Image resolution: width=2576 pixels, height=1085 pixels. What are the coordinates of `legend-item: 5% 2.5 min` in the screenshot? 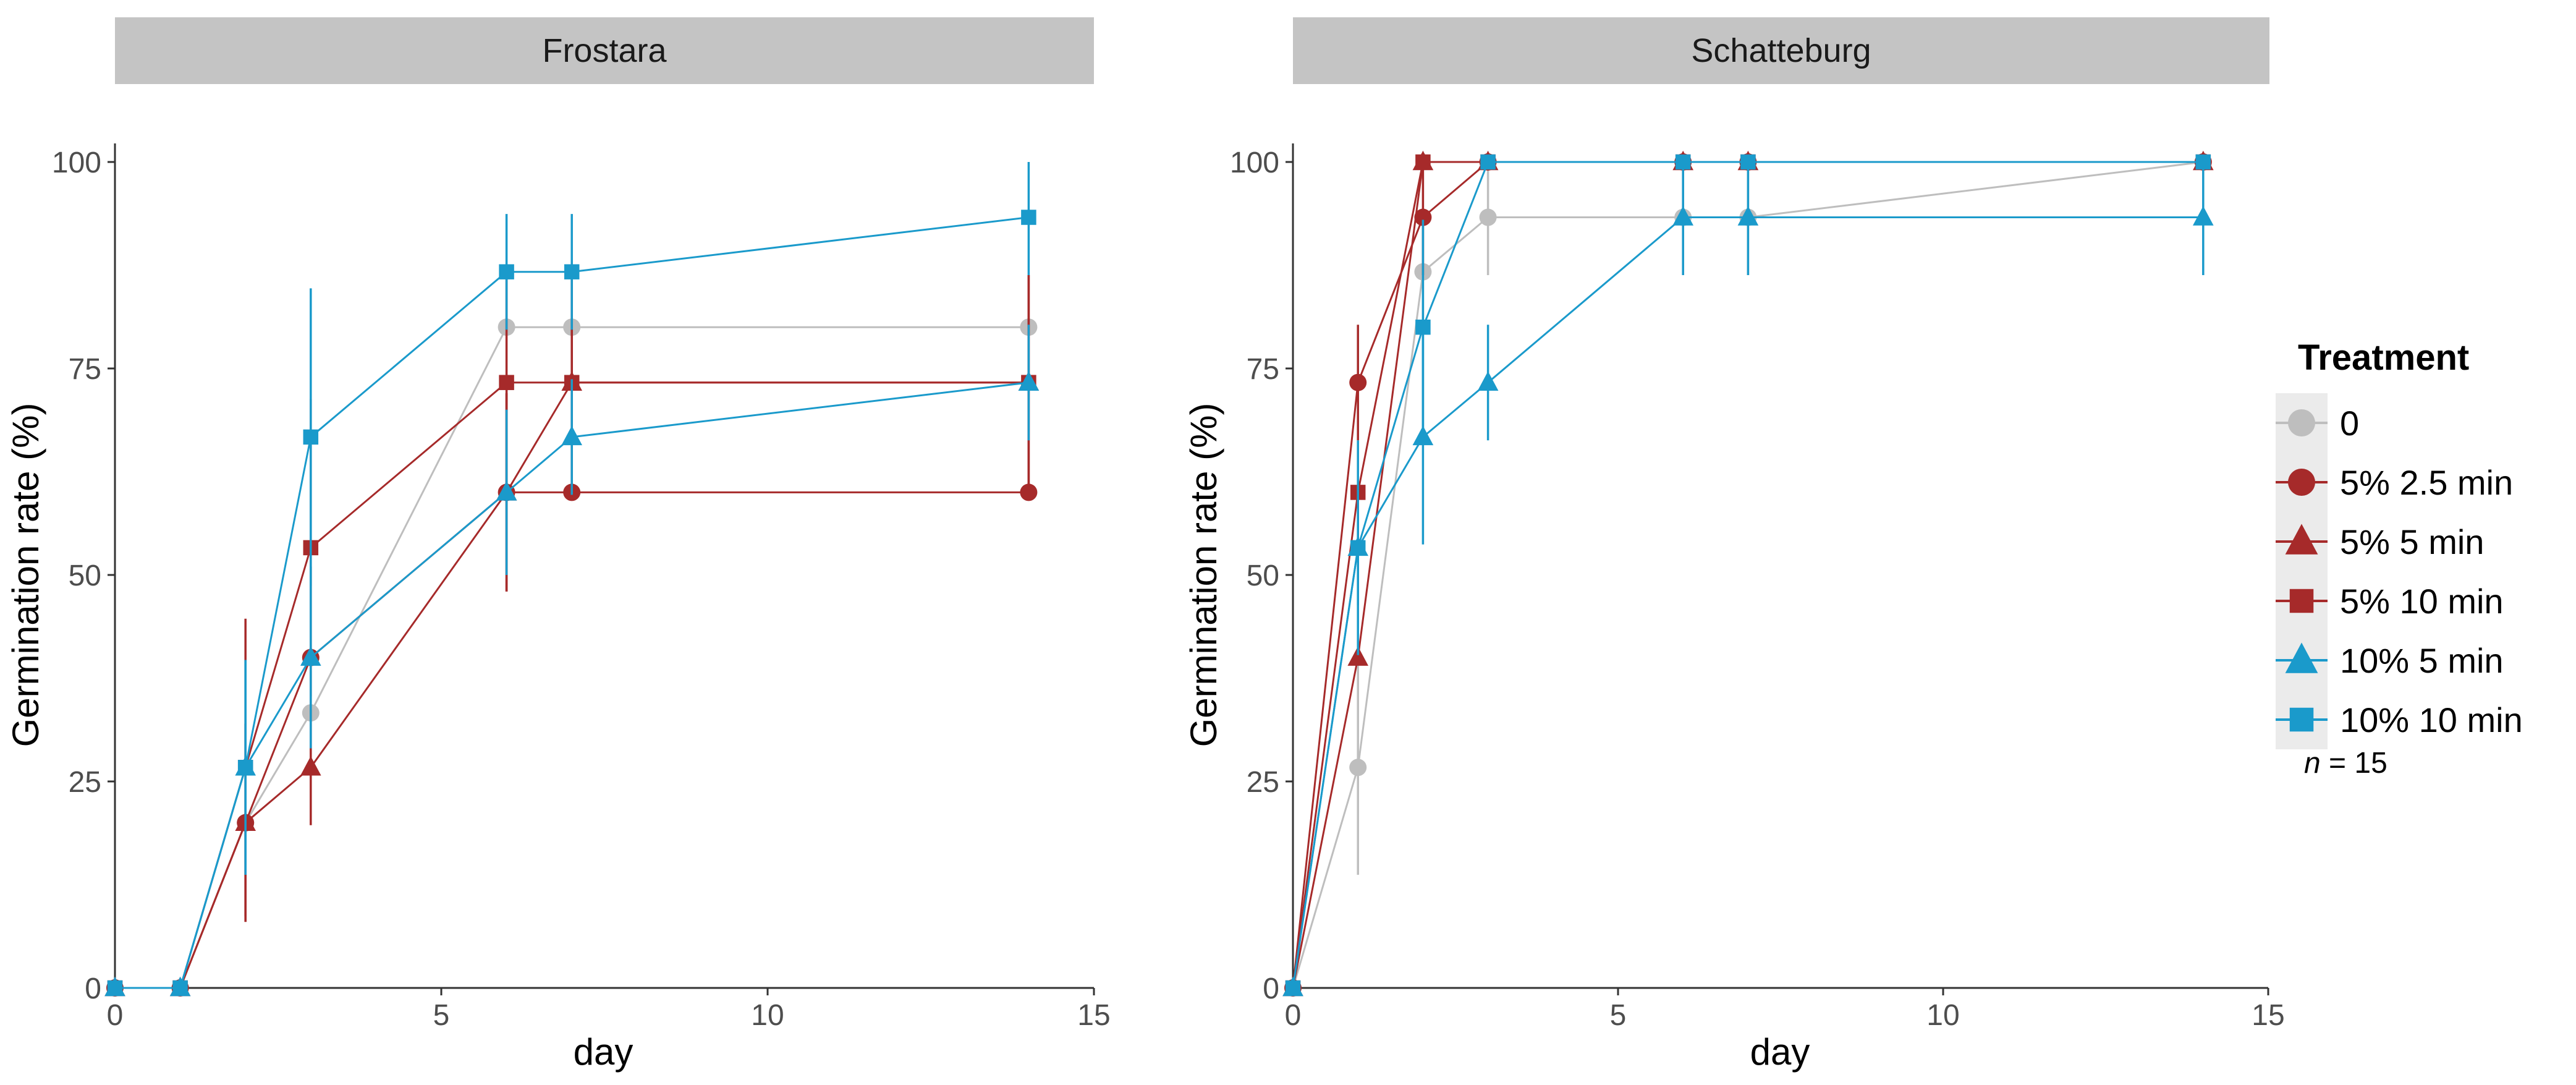 It's located at (2394, 482).